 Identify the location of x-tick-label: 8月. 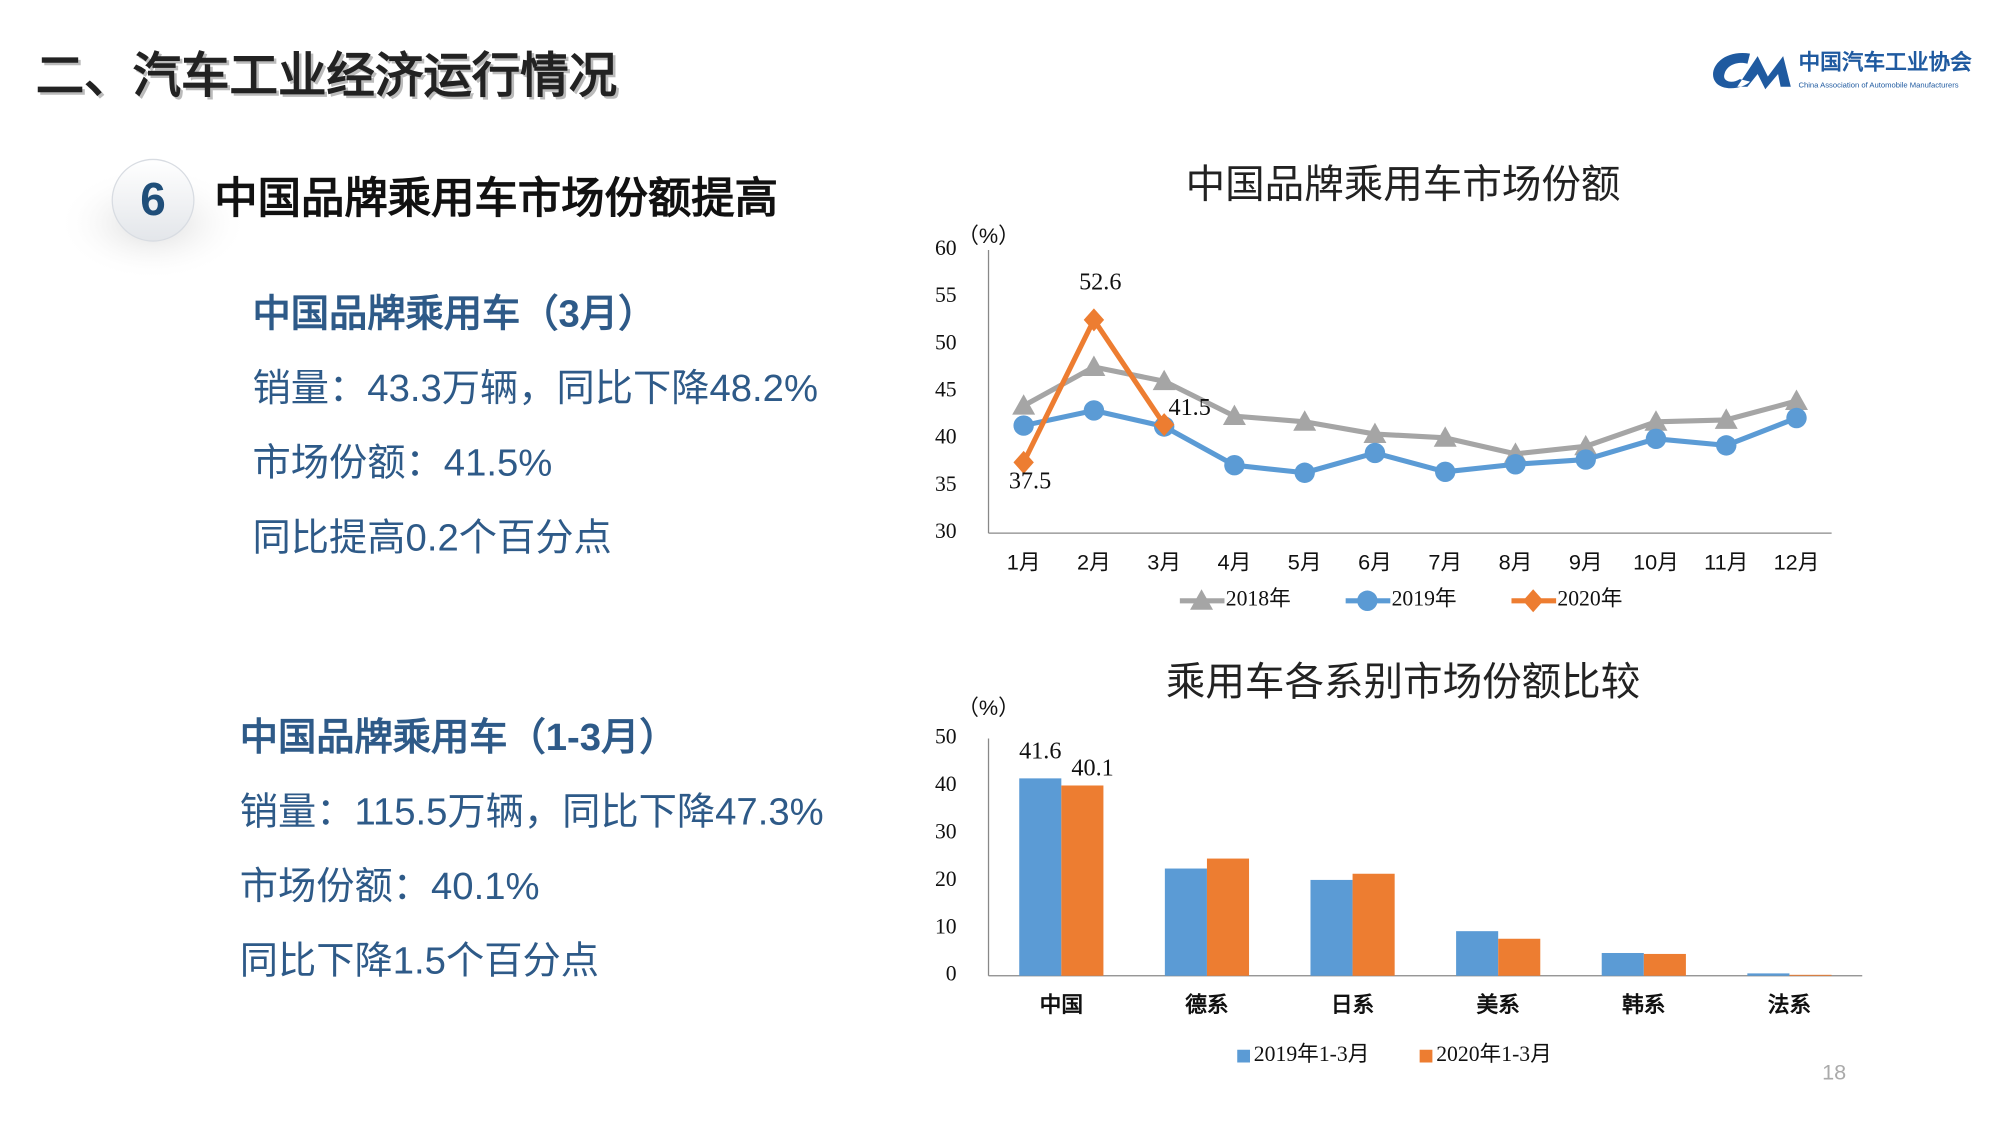
(1516, 562).